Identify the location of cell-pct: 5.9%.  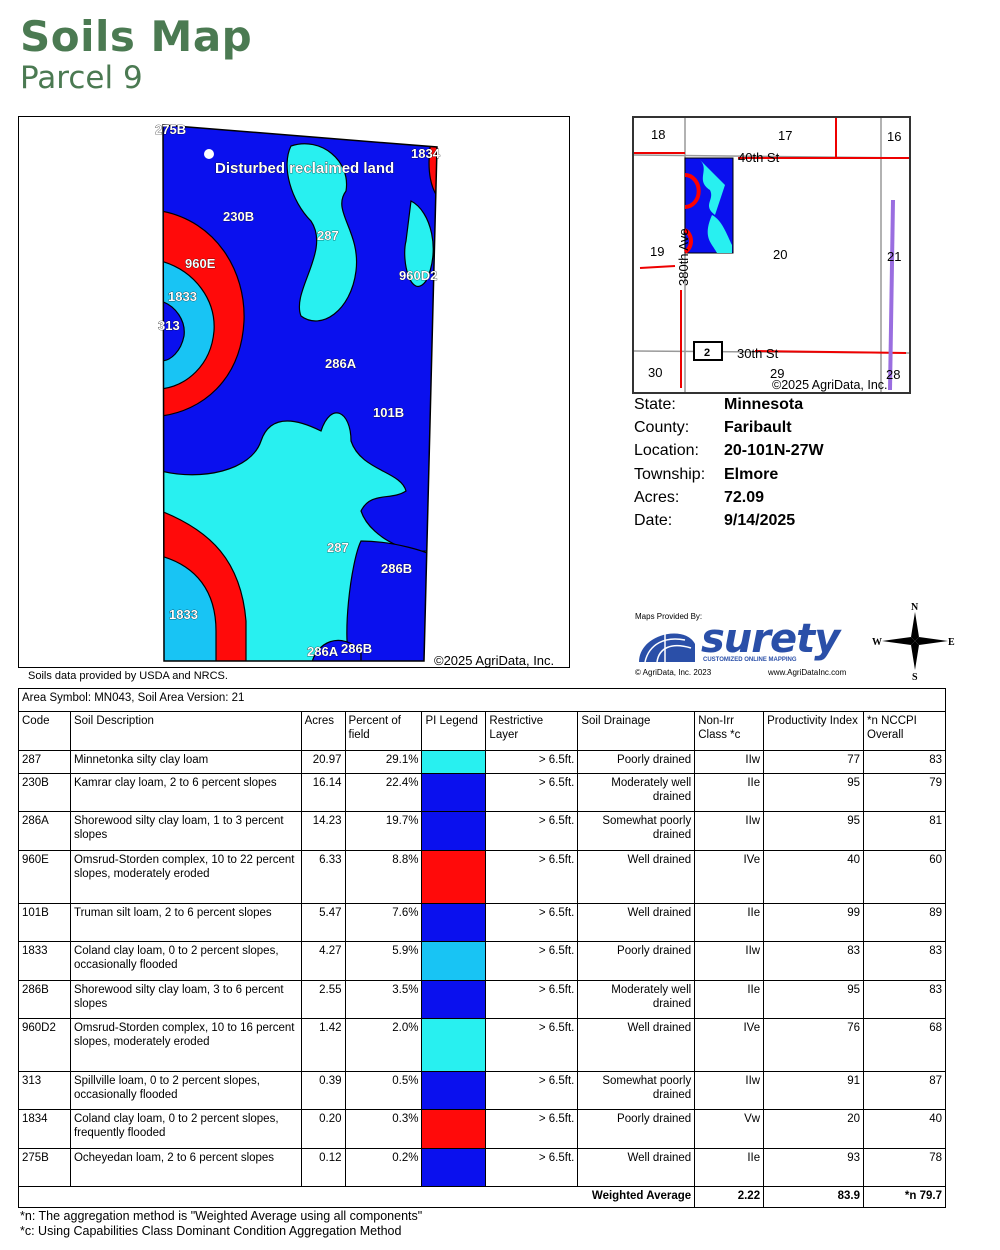
(383, 961).